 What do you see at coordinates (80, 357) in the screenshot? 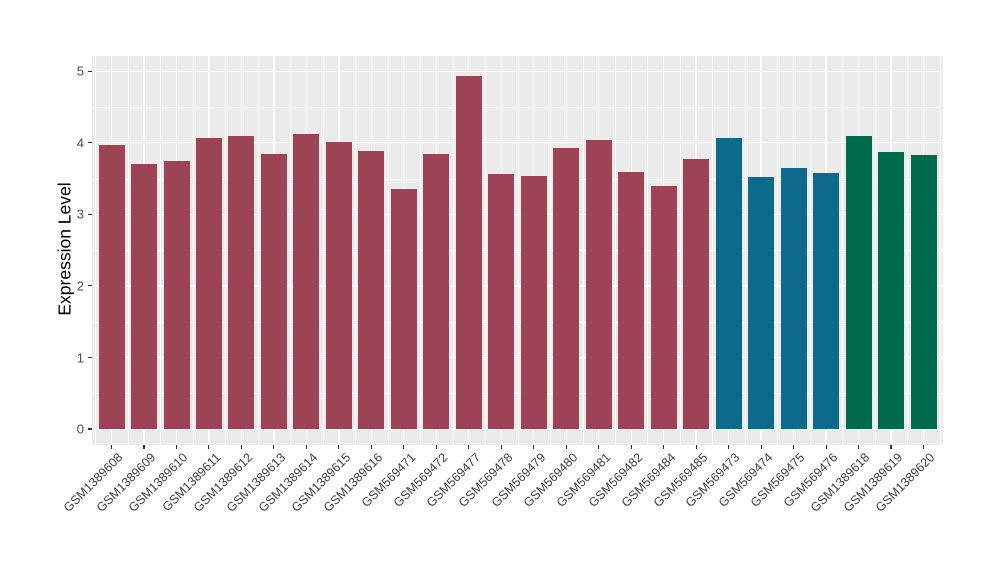
I see `y-tick-label: 1` at bounding box center [80, 357].